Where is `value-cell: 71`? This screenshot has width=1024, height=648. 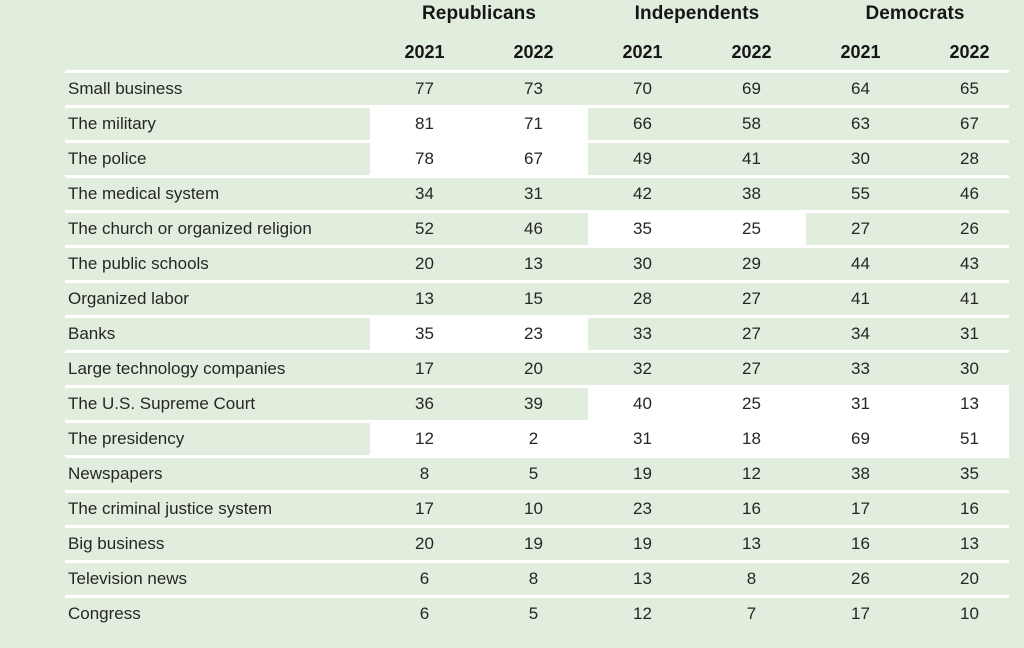 value-cell: 71 is located at coordinates (533, 124).